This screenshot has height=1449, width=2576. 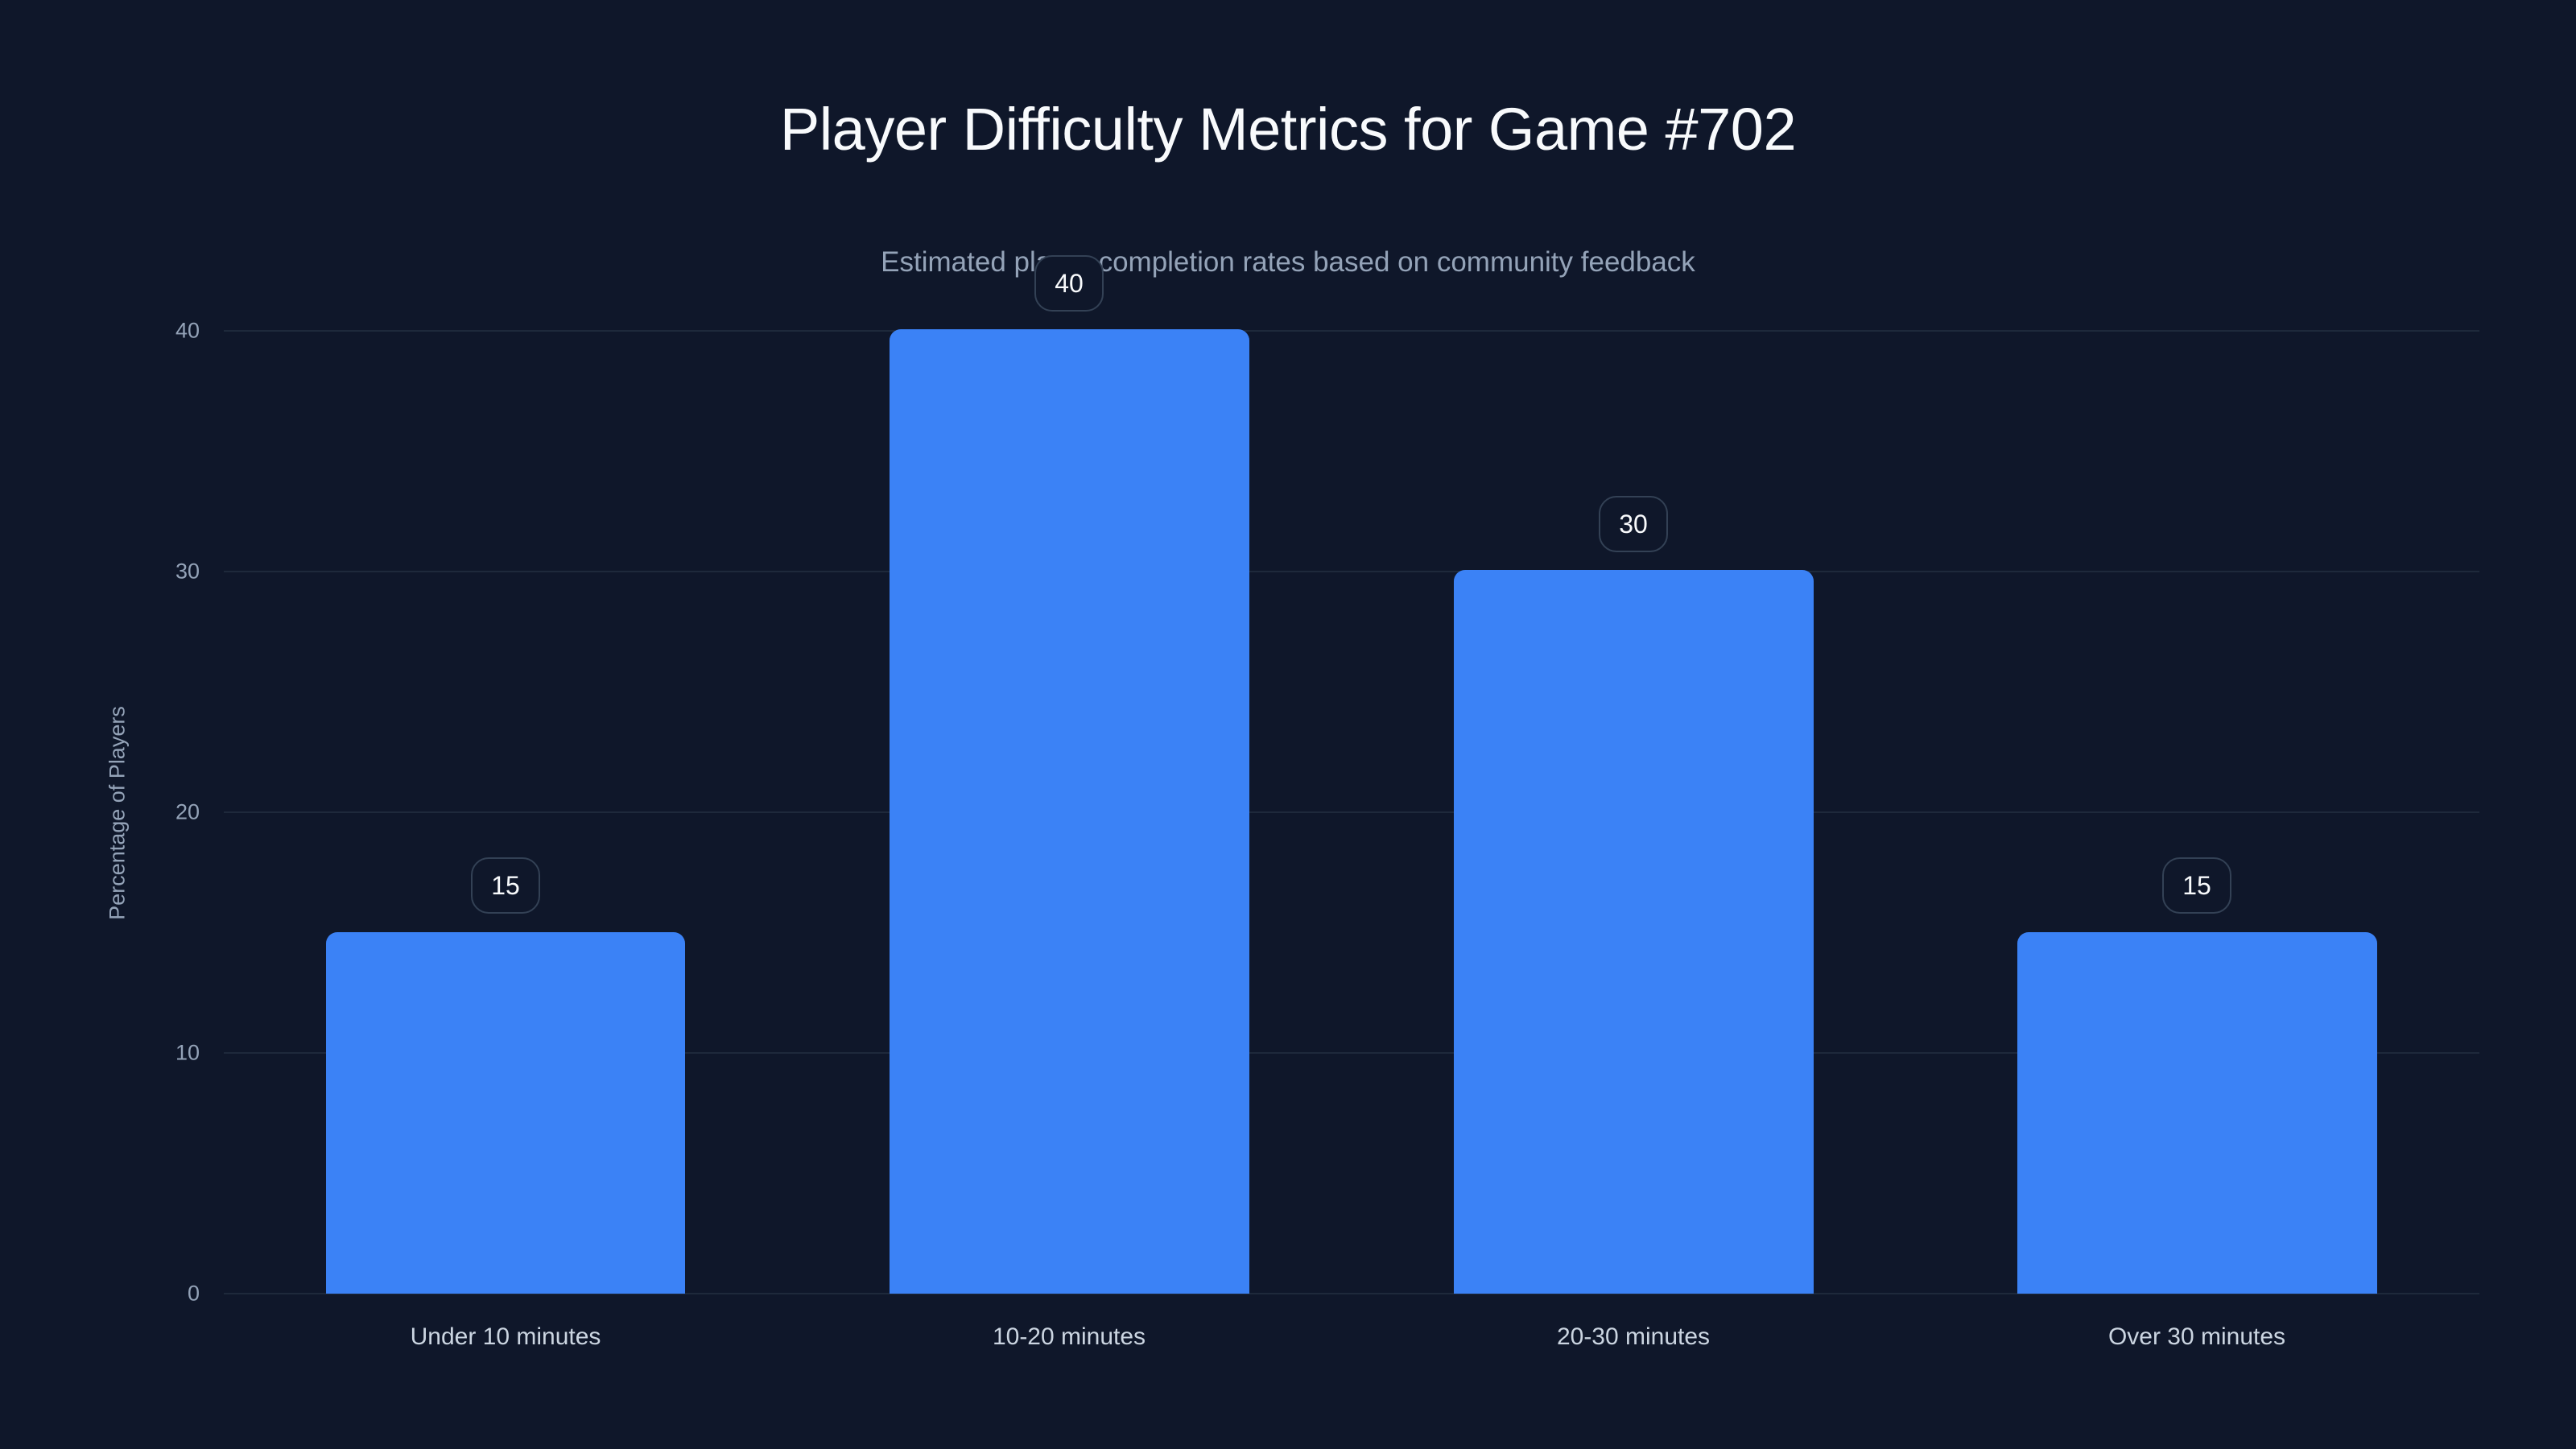 I want to click on y-axis-label: Percentage of Players, so click(x=117, y=813).